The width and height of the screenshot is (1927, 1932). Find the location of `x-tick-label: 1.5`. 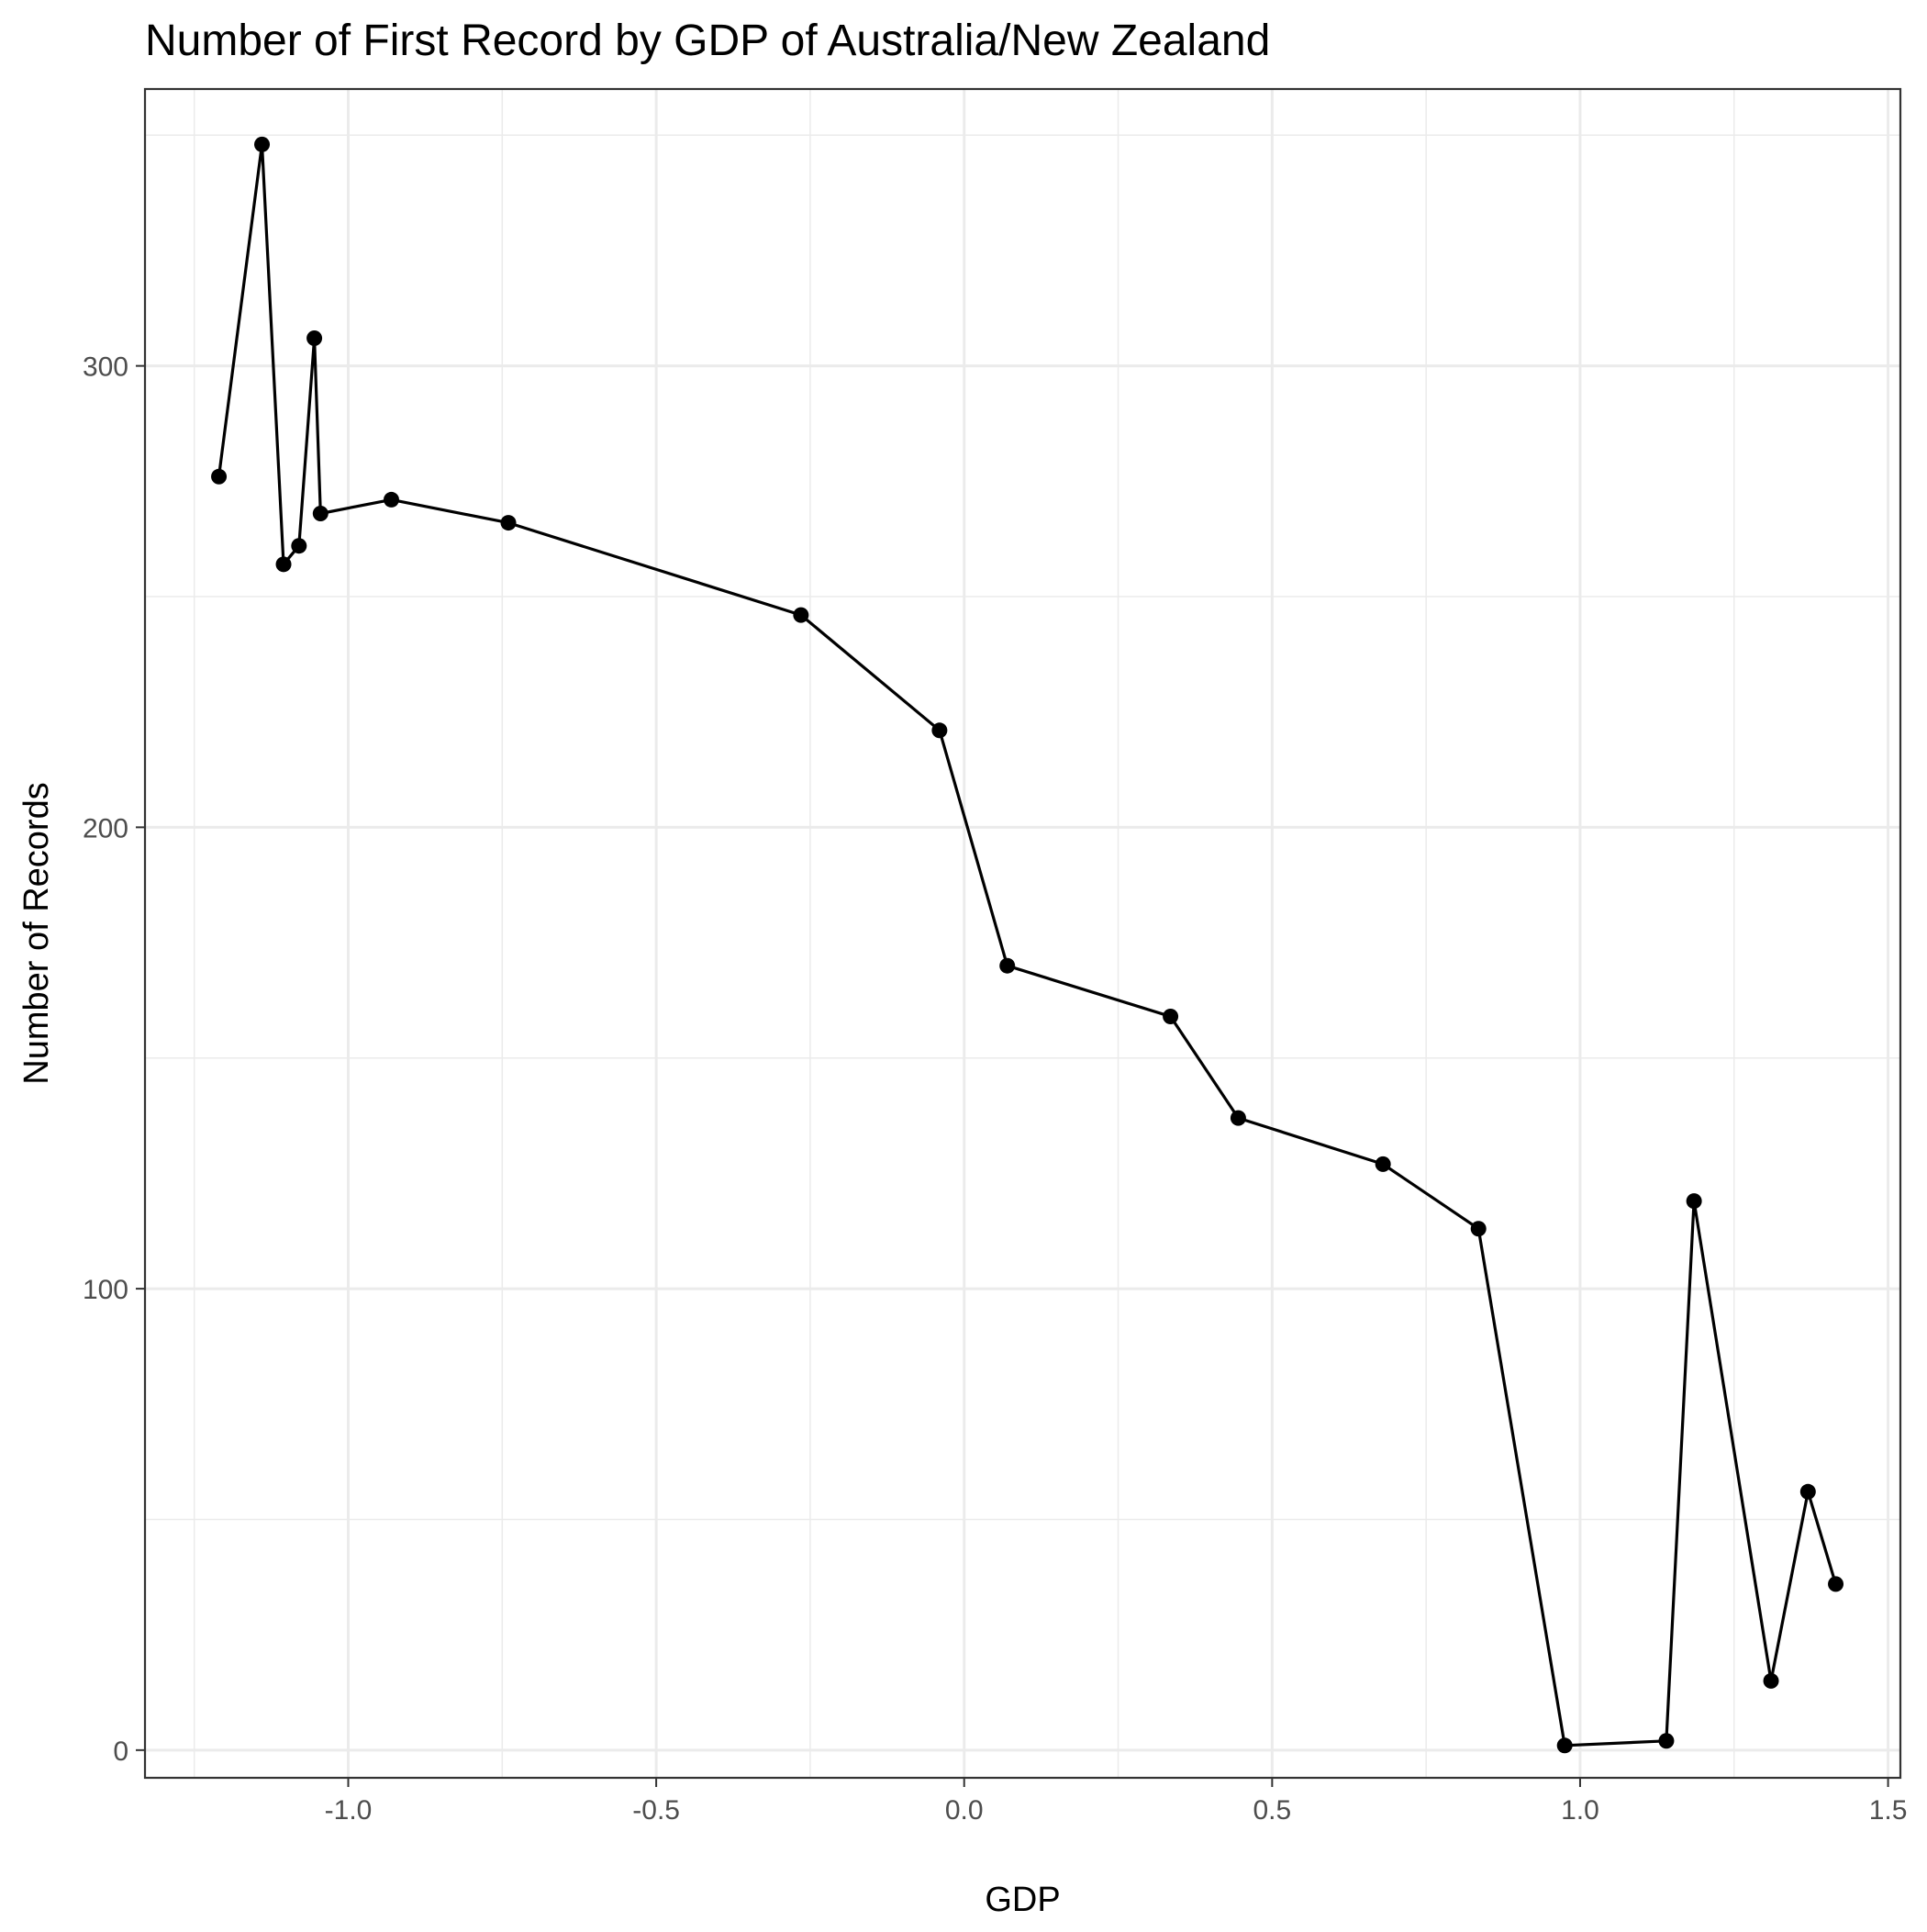

x-tick-label: 1.5 is located at coordinates (1888, 1810).